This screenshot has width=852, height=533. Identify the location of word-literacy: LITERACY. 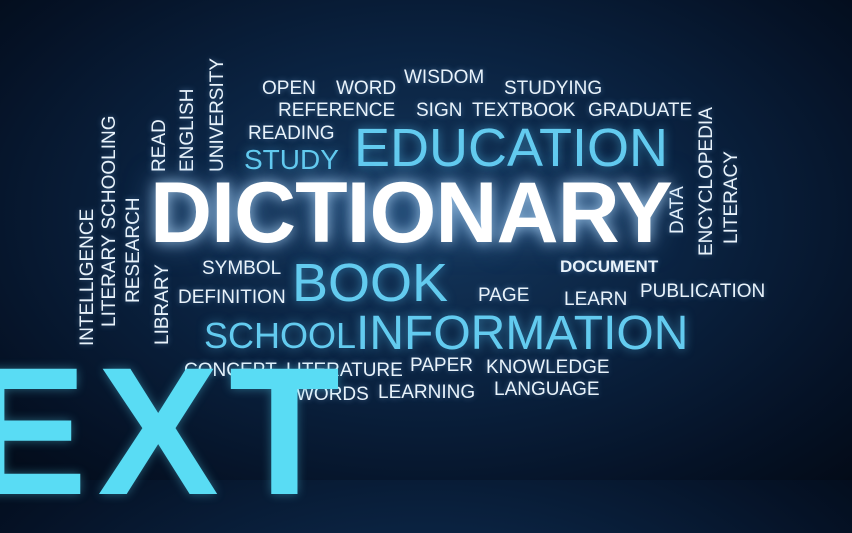
(731, 197).